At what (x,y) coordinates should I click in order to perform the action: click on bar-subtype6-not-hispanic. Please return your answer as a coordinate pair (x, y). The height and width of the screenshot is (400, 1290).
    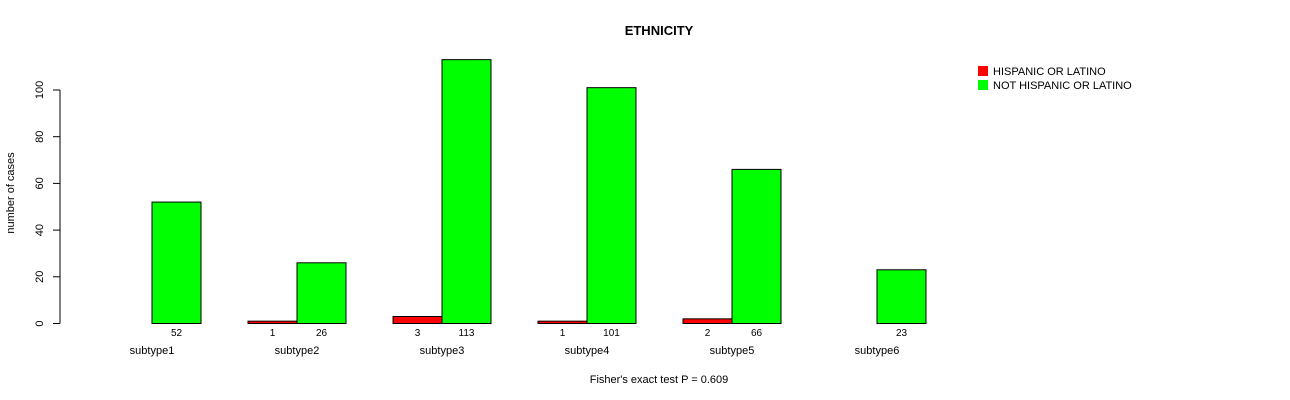
    Looking at the image, I should click on (901, 297).